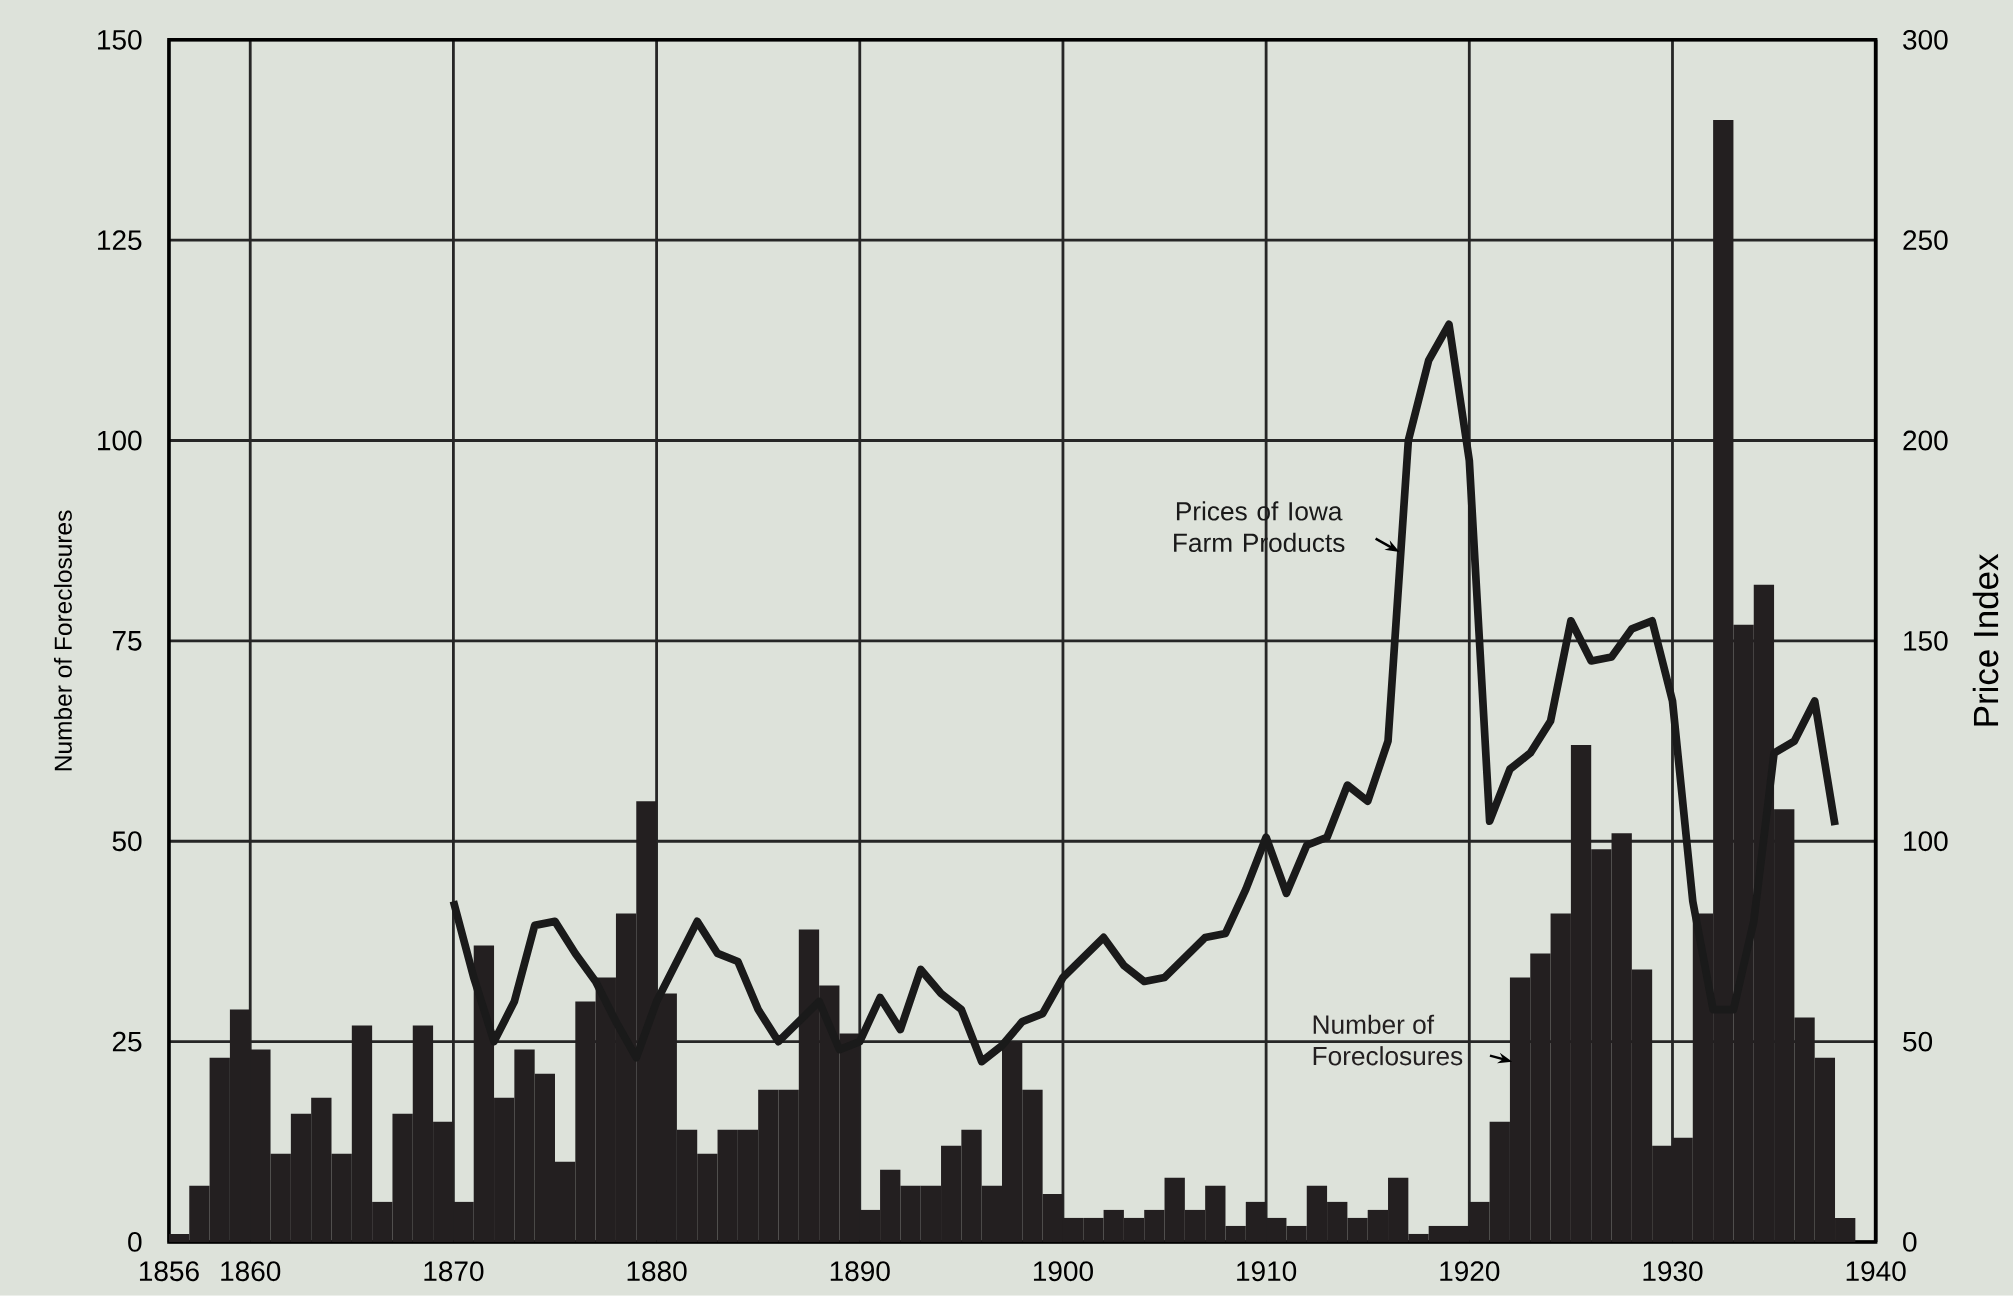 This screenshot has height=1296, width=2013. I want to click on y2-axis-title: Price Index, so click(1985, 639).